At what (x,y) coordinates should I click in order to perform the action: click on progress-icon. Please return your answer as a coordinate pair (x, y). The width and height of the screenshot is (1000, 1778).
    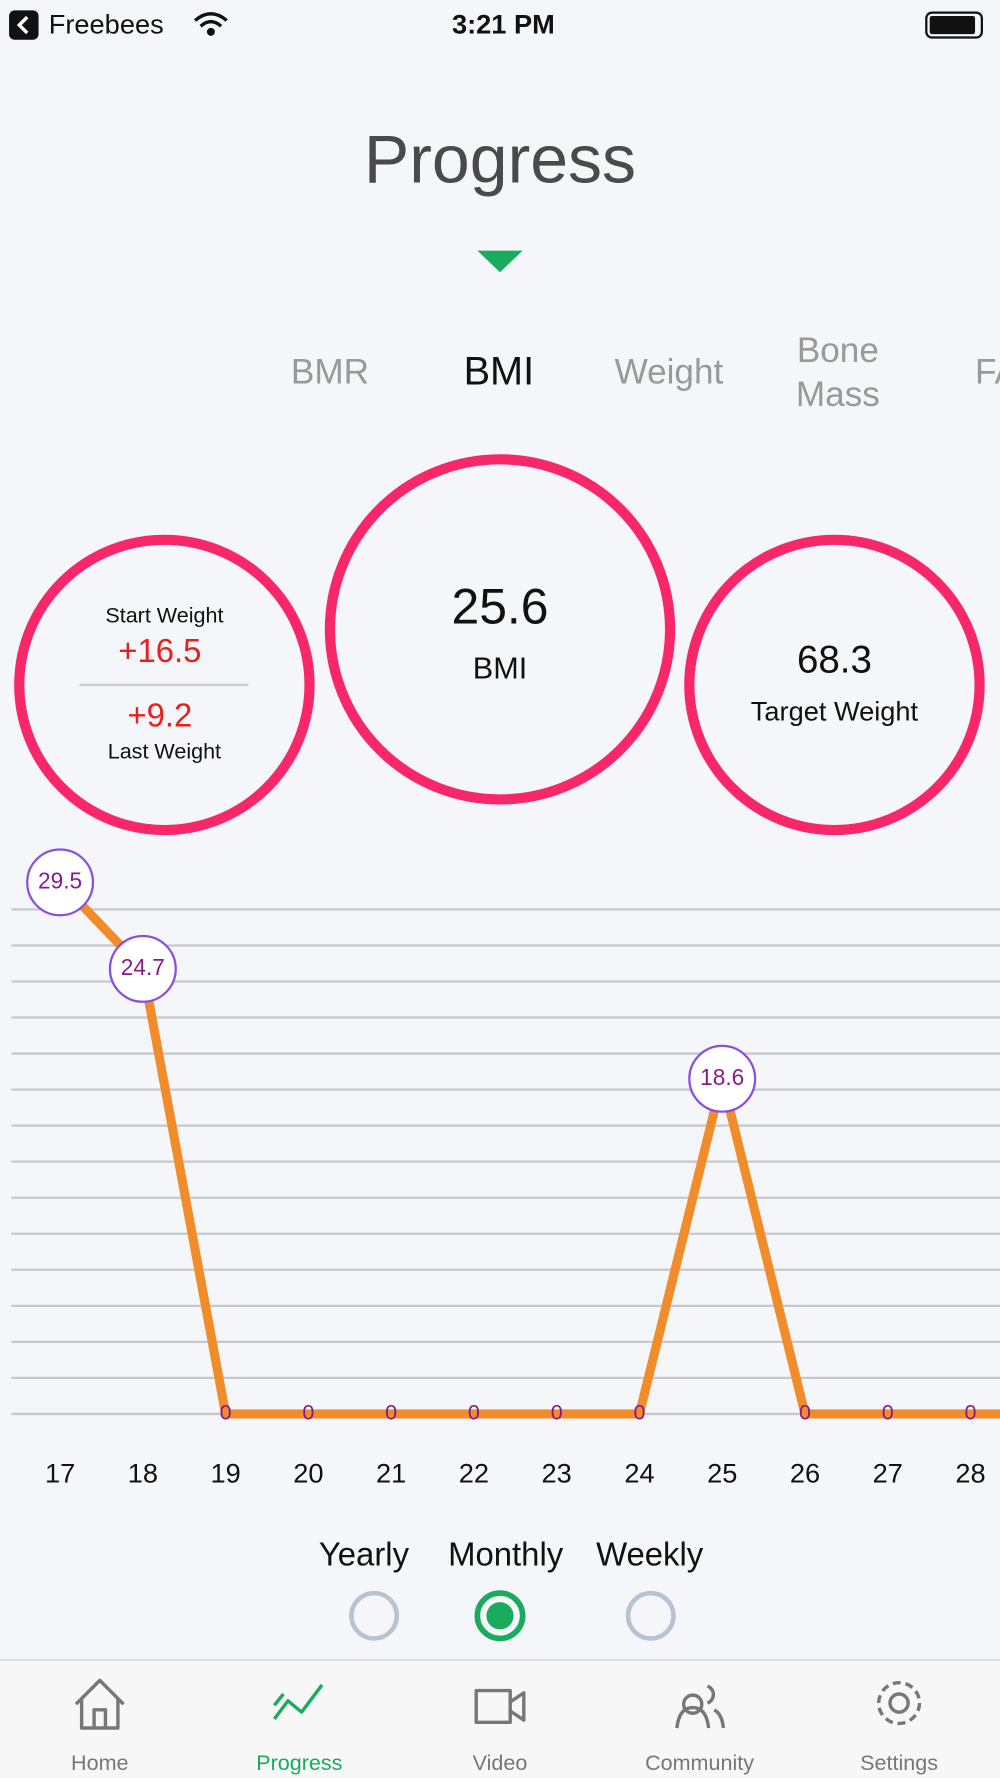
    Looking at the image, I should click on (298, 1701).